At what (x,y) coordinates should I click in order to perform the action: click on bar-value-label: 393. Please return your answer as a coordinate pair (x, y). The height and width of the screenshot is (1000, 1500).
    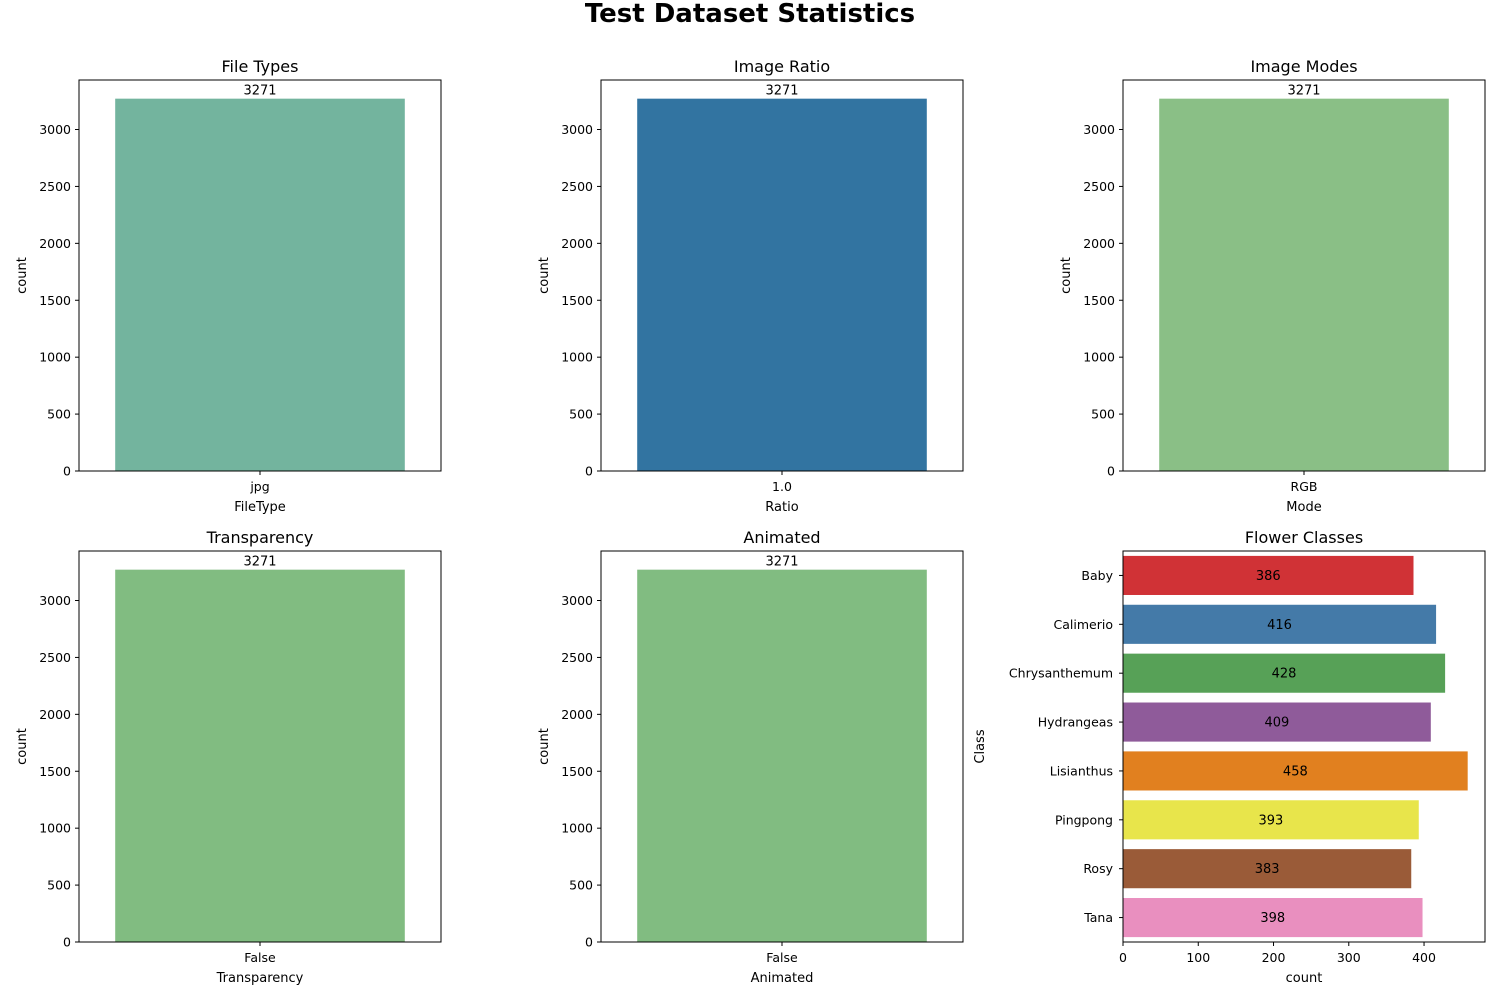
    Looking at the image, I should click on (1270, 820).